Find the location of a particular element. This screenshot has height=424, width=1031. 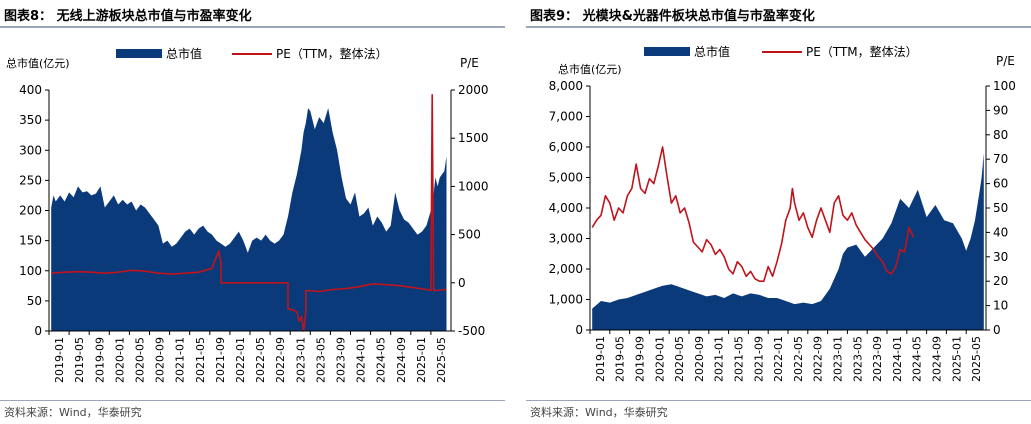

right-tick-label: 70 is located at coordinates (1000, 159).